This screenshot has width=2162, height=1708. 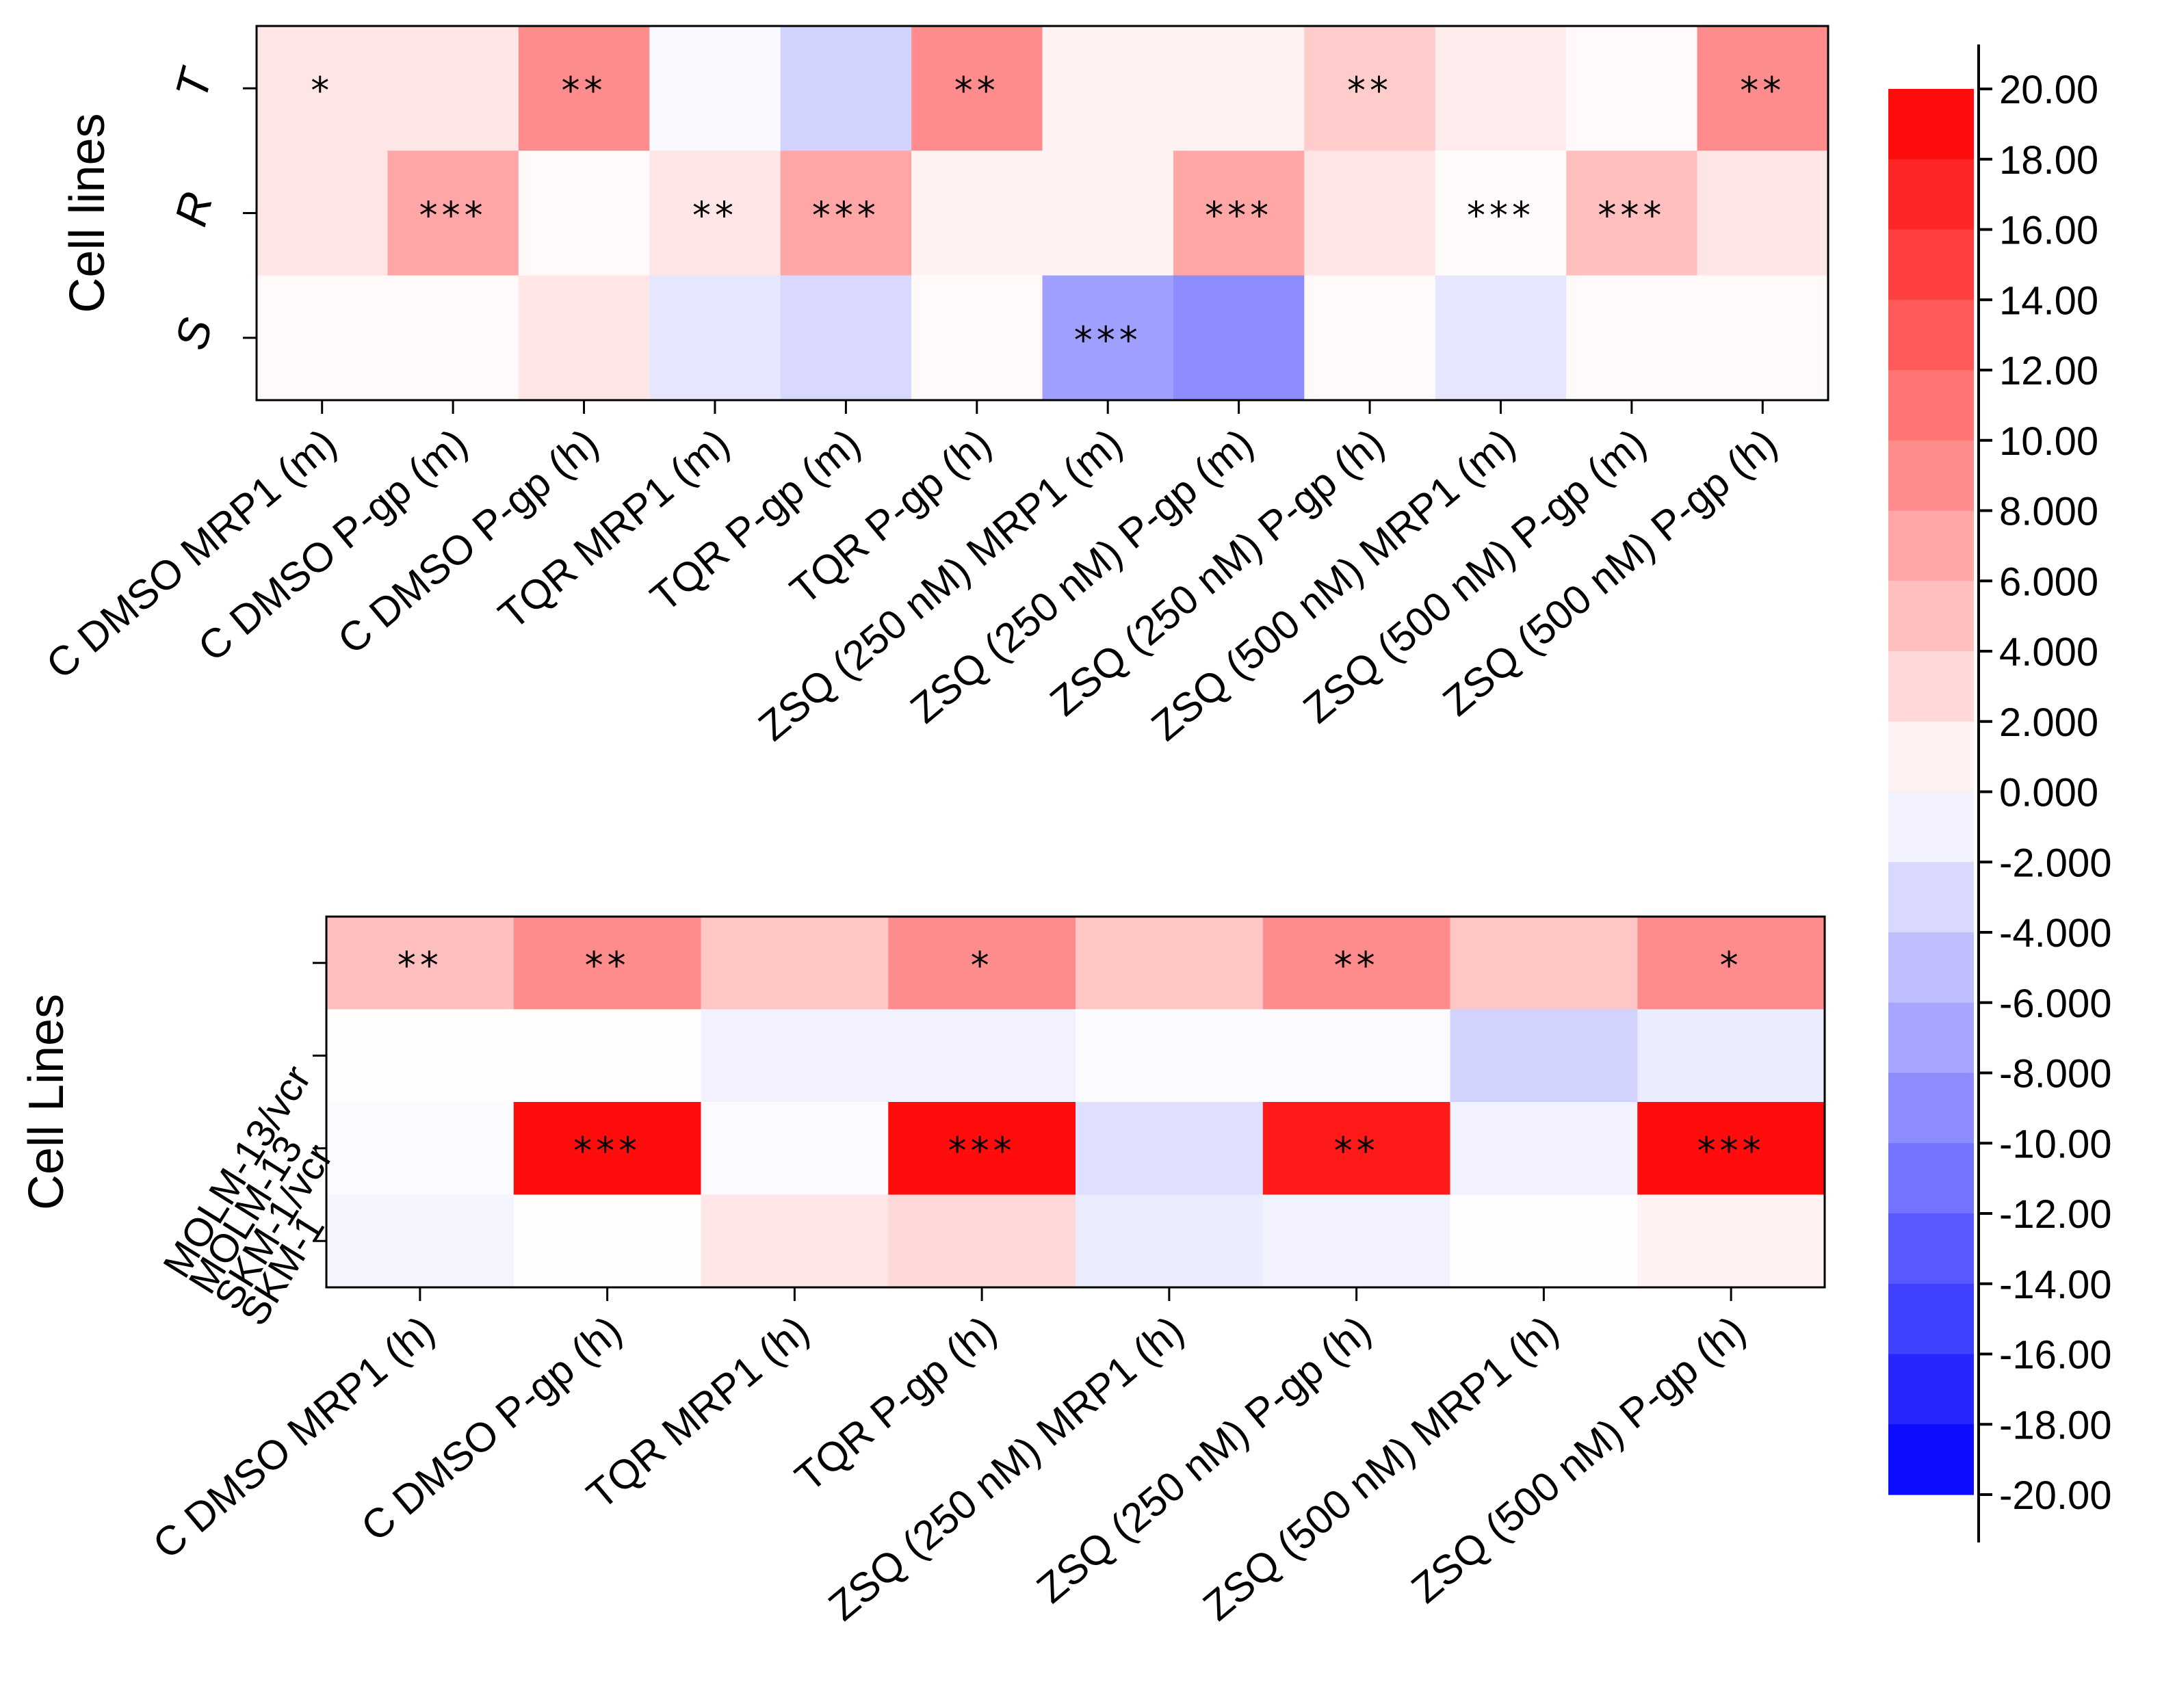 What do you see at coordinates (2048, 441) in the screenshot?
I see `colorbar-label: 10.00` at bounding box center [2048, 441].